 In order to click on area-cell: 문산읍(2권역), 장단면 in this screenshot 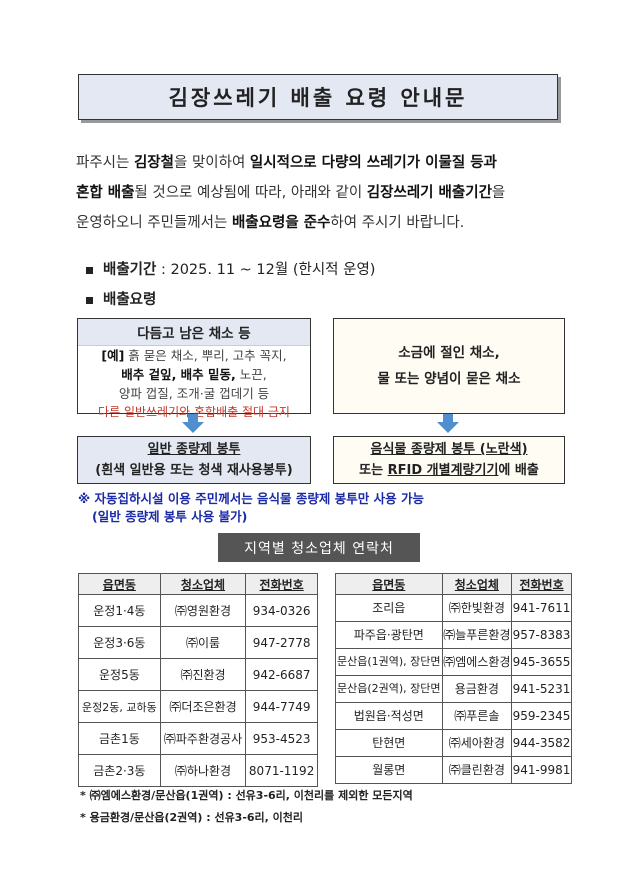, I will do `click(389, 689)`.